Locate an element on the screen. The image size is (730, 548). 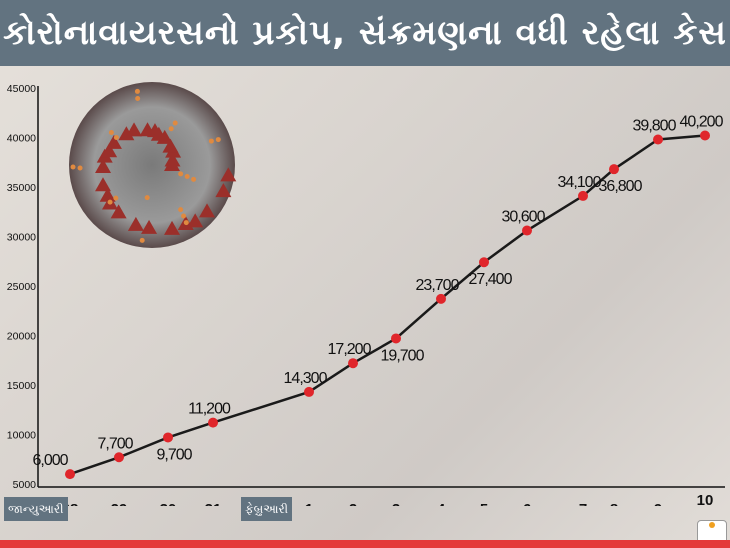
data-label: 6,000 is located at coordinates (50, 460).